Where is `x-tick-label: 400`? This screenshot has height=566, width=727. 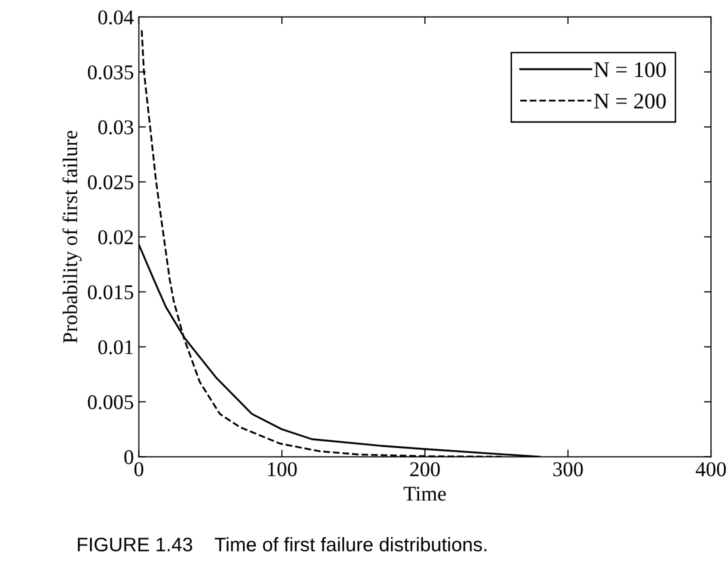
x-tick-label: 400 is located at coordinates (711, 469).